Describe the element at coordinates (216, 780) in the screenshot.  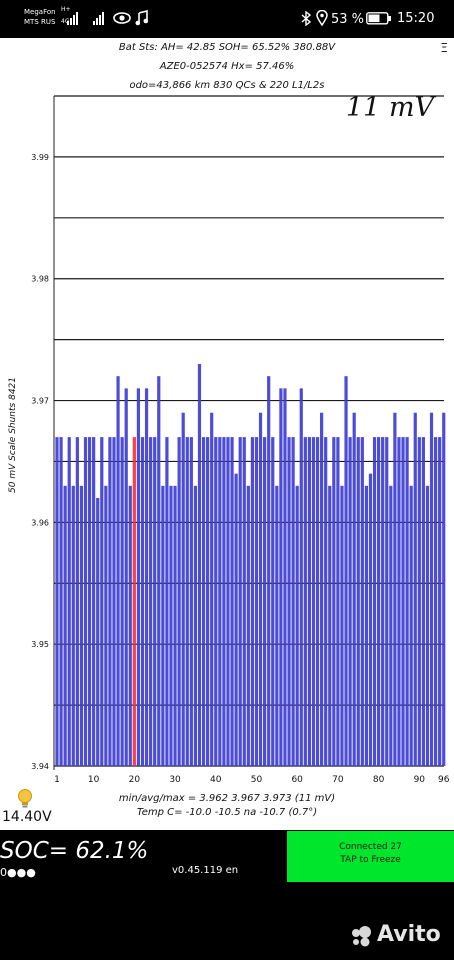
I see `x-tick-label: 40` at that location.